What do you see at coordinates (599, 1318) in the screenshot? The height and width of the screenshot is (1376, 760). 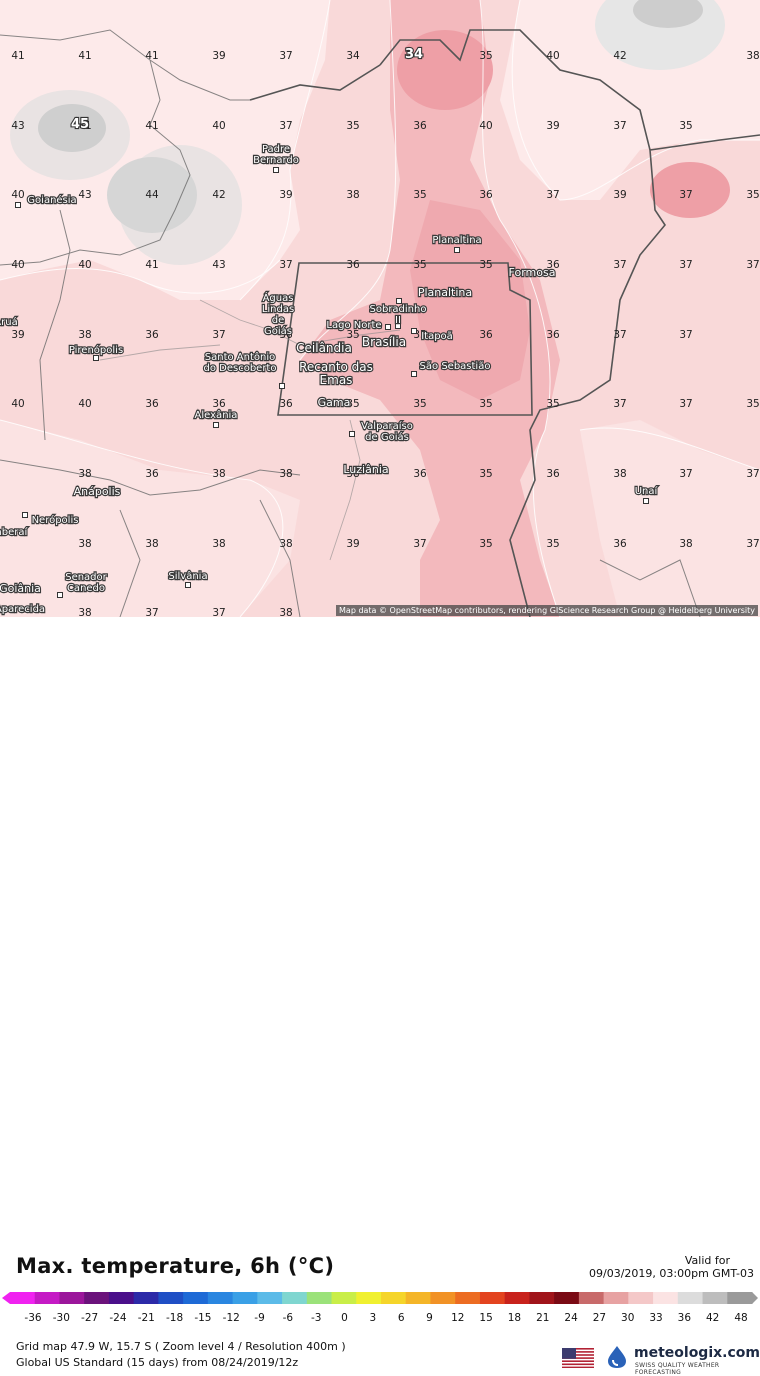 I see `color-scale-tick: 27` at bounding box center [599, 1318].